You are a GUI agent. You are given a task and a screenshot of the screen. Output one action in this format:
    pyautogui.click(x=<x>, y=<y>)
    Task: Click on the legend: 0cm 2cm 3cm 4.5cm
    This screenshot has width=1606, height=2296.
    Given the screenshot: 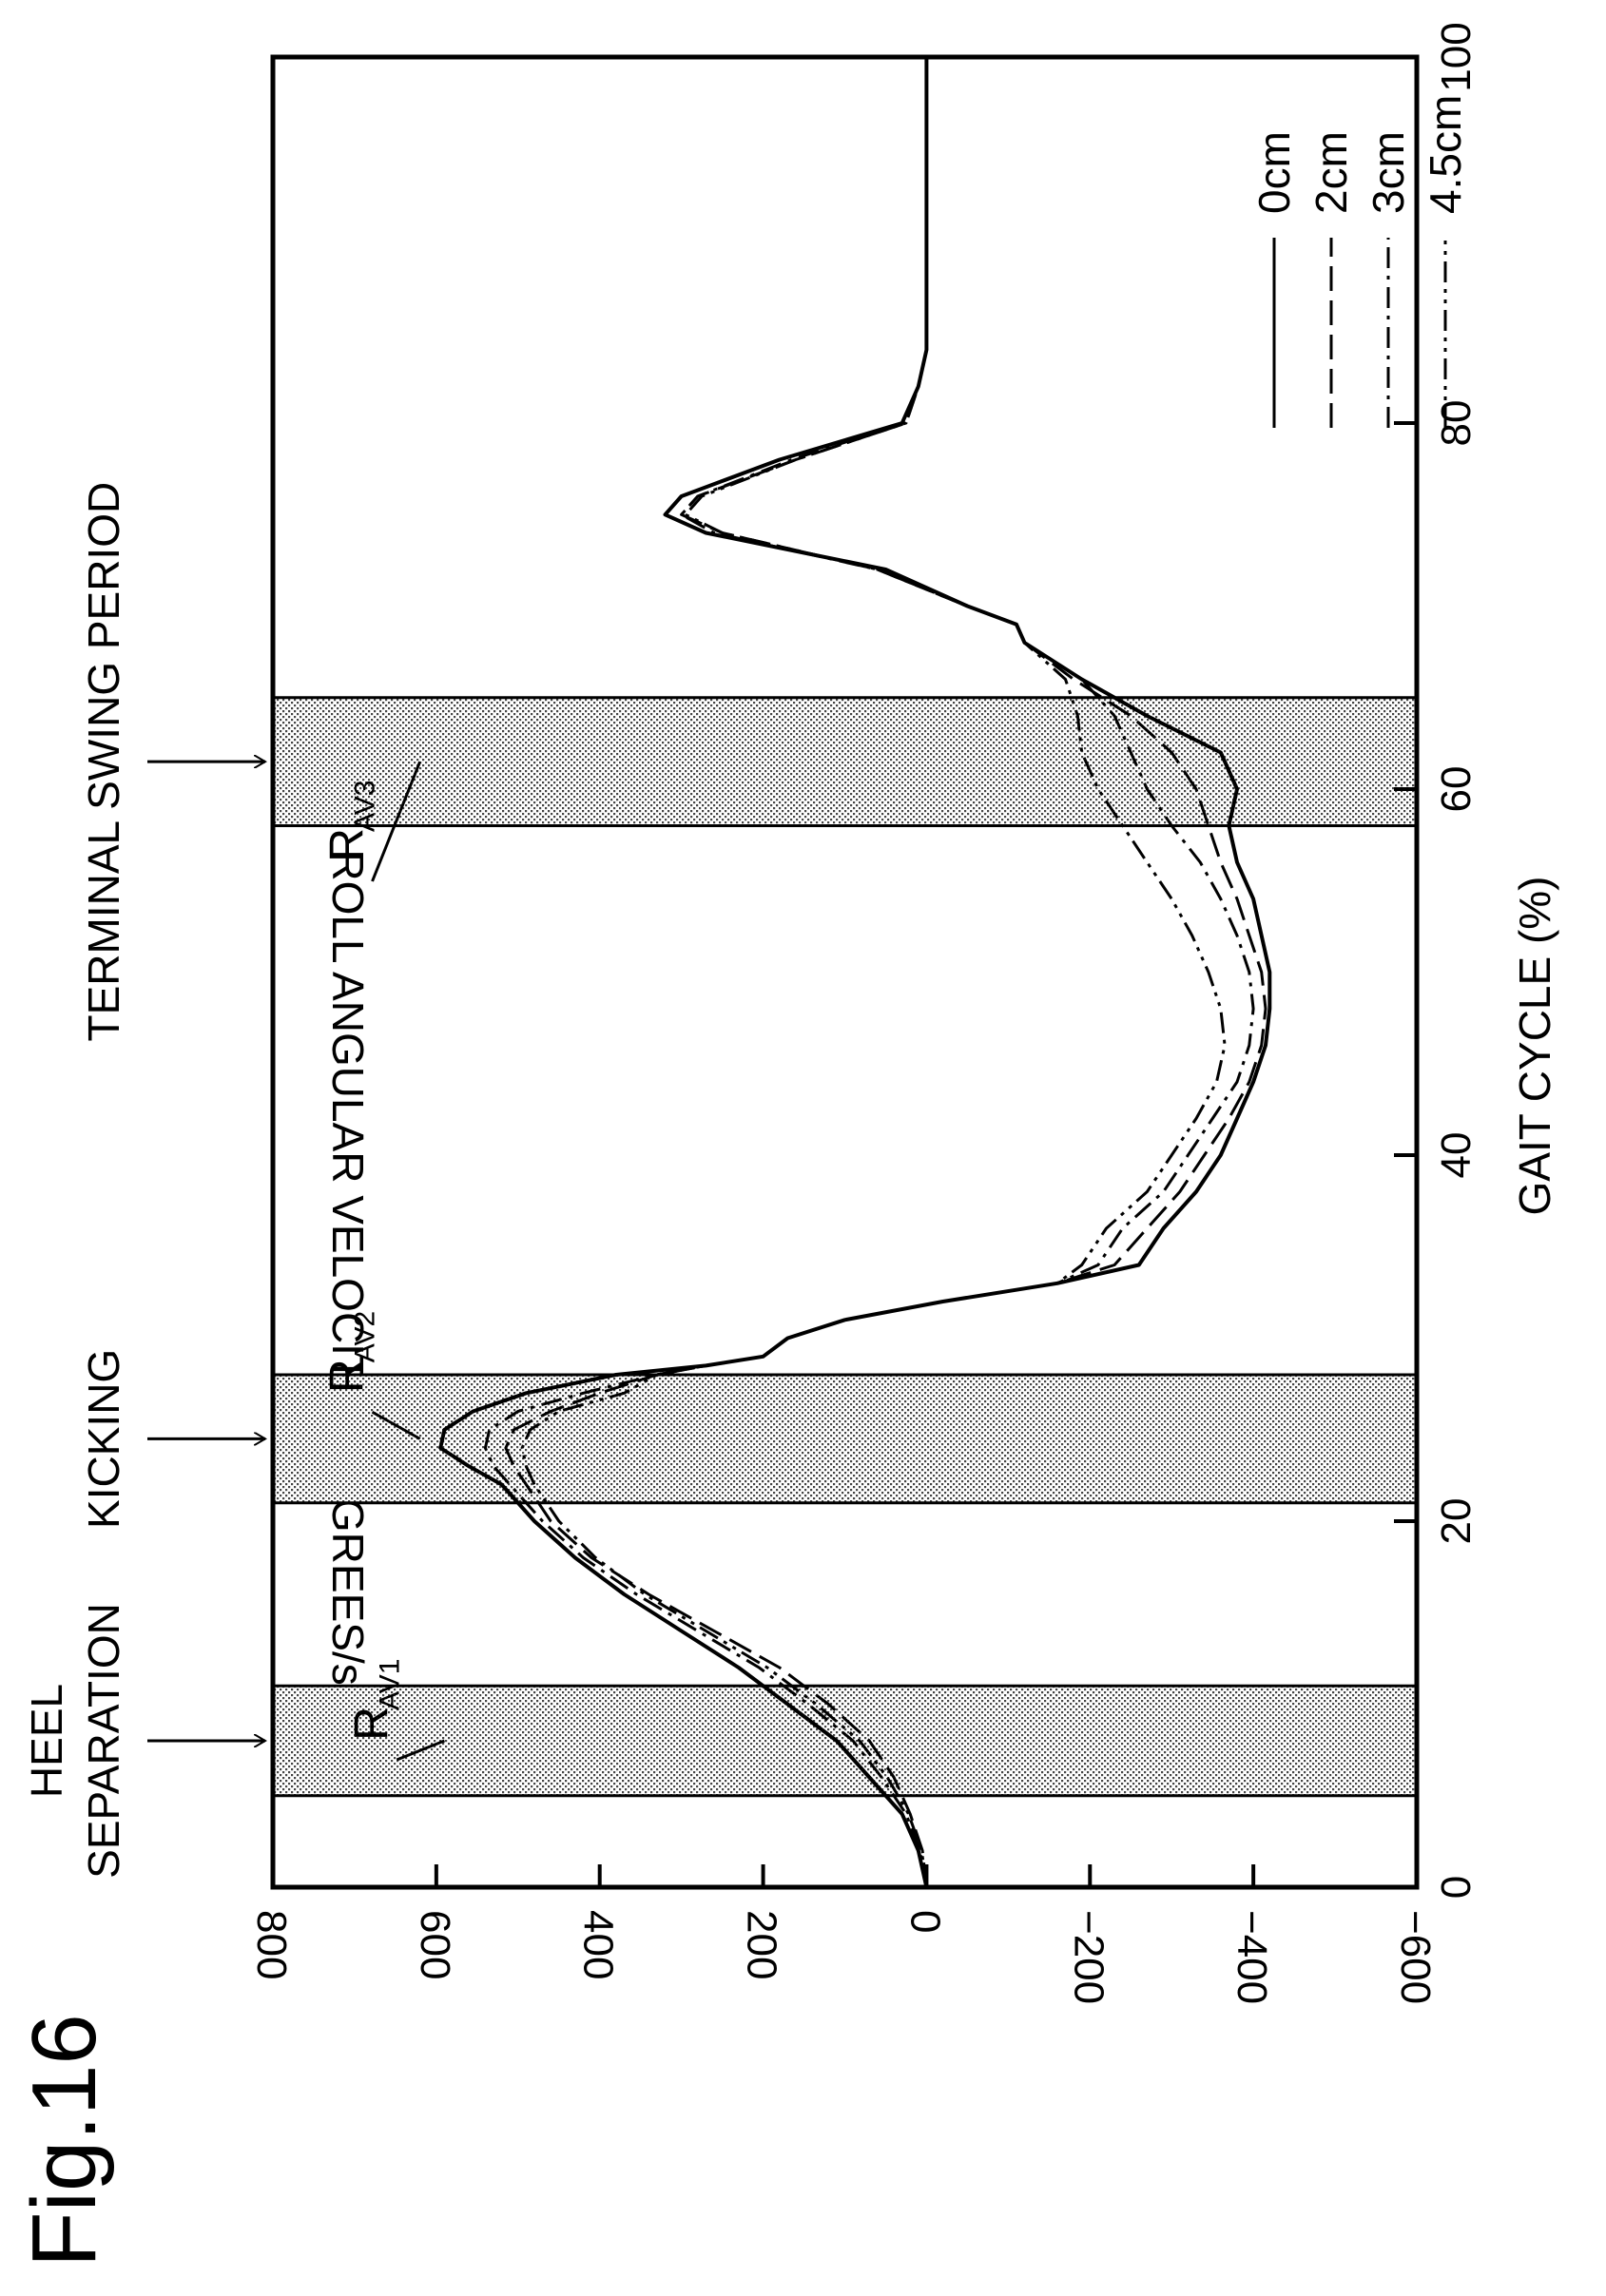 What is the action you would take?
    pyautogui.click(x=1359, y=261)
    